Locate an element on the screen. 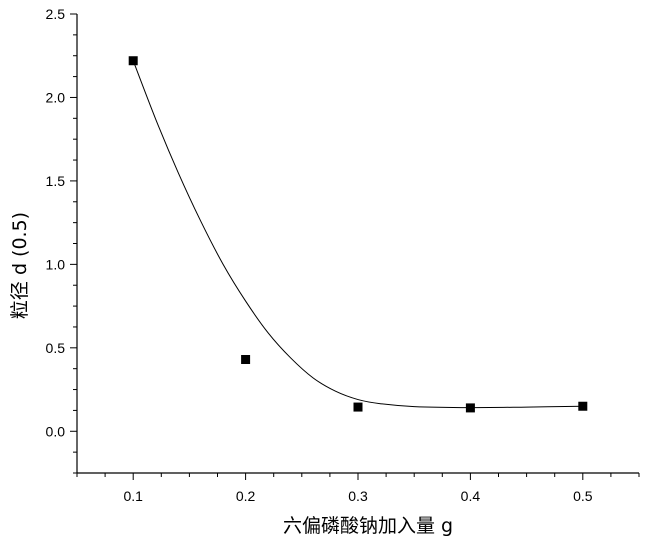  y-tick-label: 2.0 is located at coordinates (56, 97).